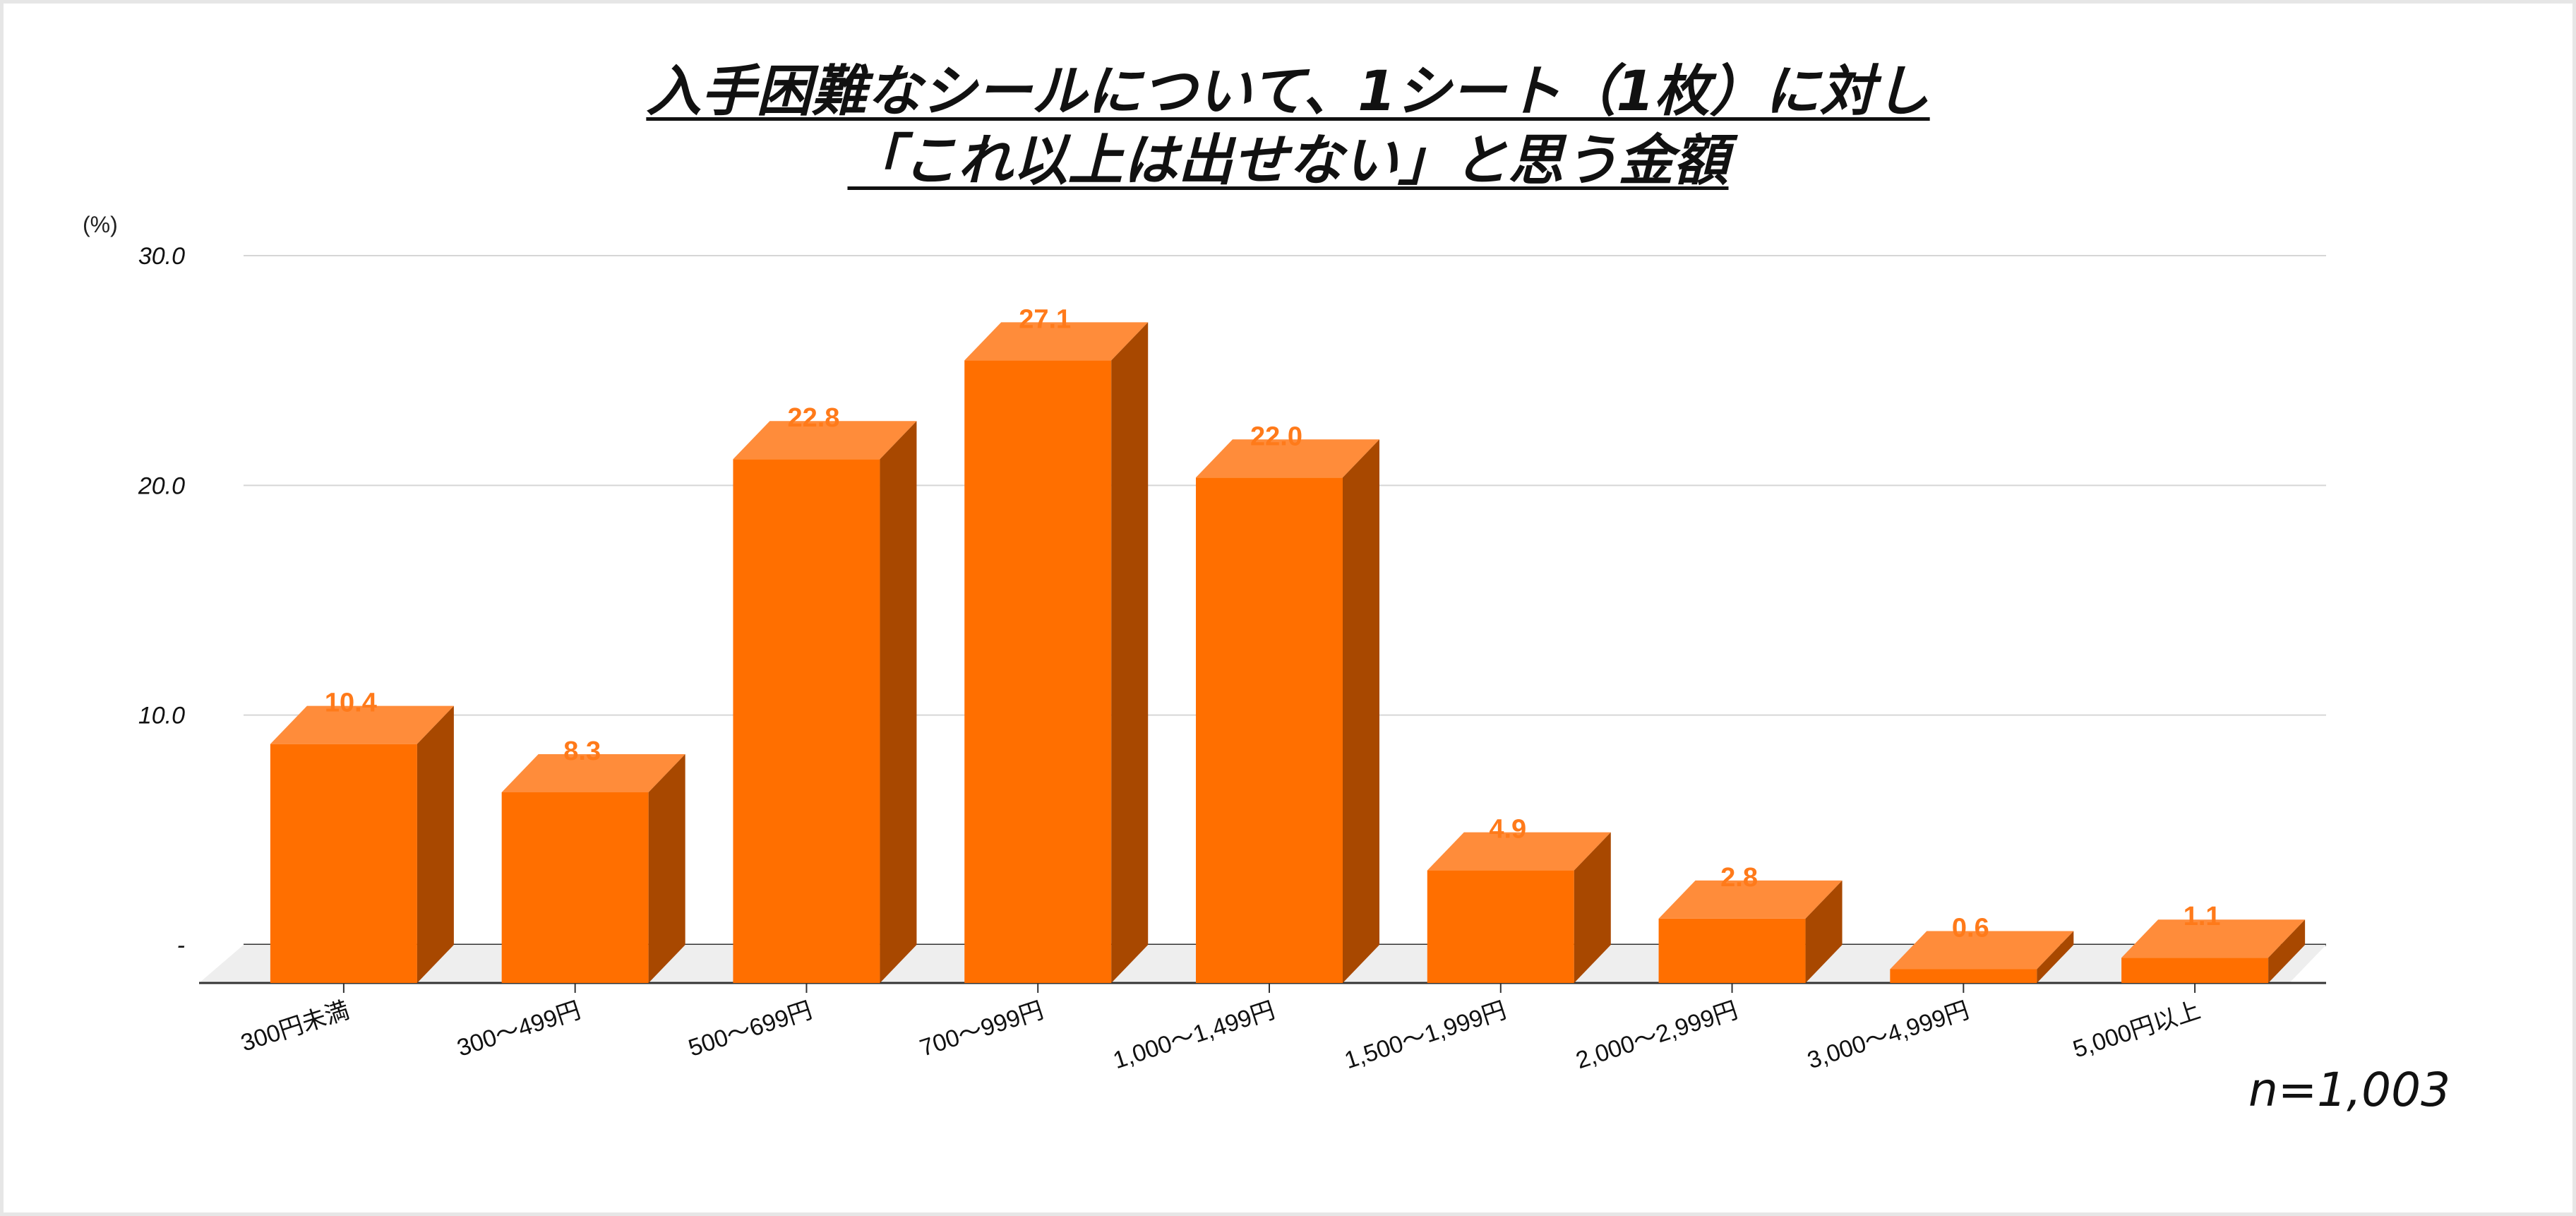 This screenshot has width=2576, height=1216. Describe the element at coordinates (2349, 1090) in the screenshot. I see `sample-size-note: n=1,003` at that location.